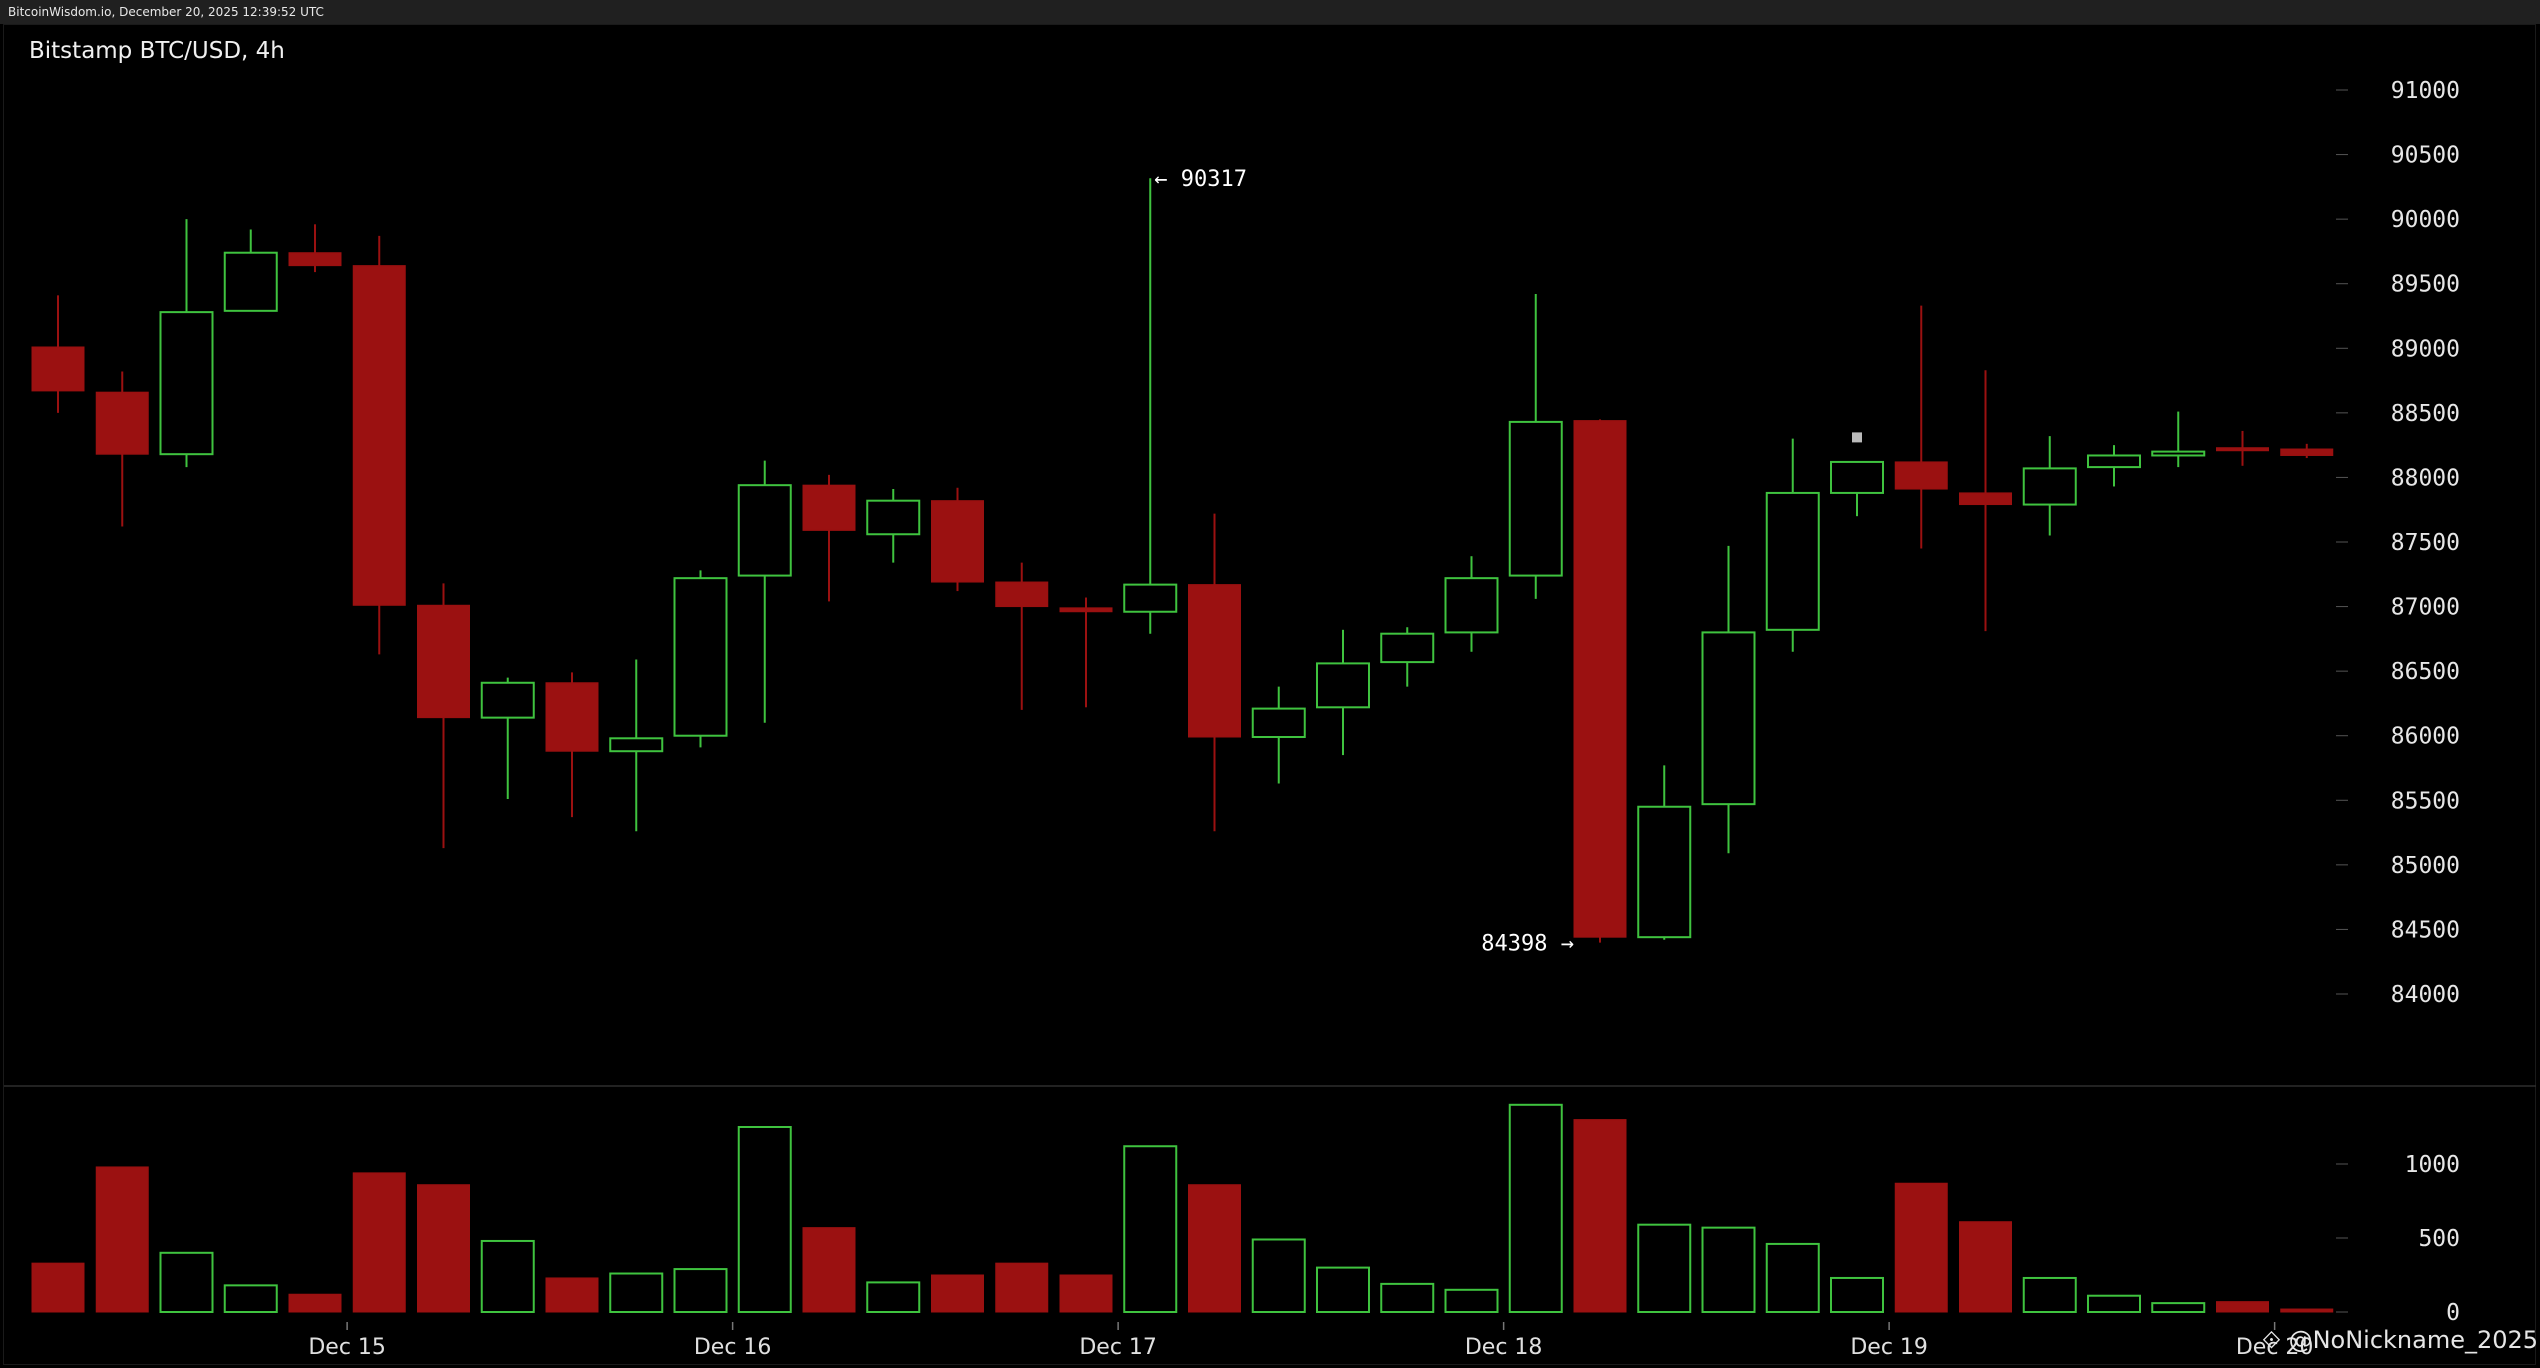  I want to click on price-tick-label: 84000, so click(2425, 995).